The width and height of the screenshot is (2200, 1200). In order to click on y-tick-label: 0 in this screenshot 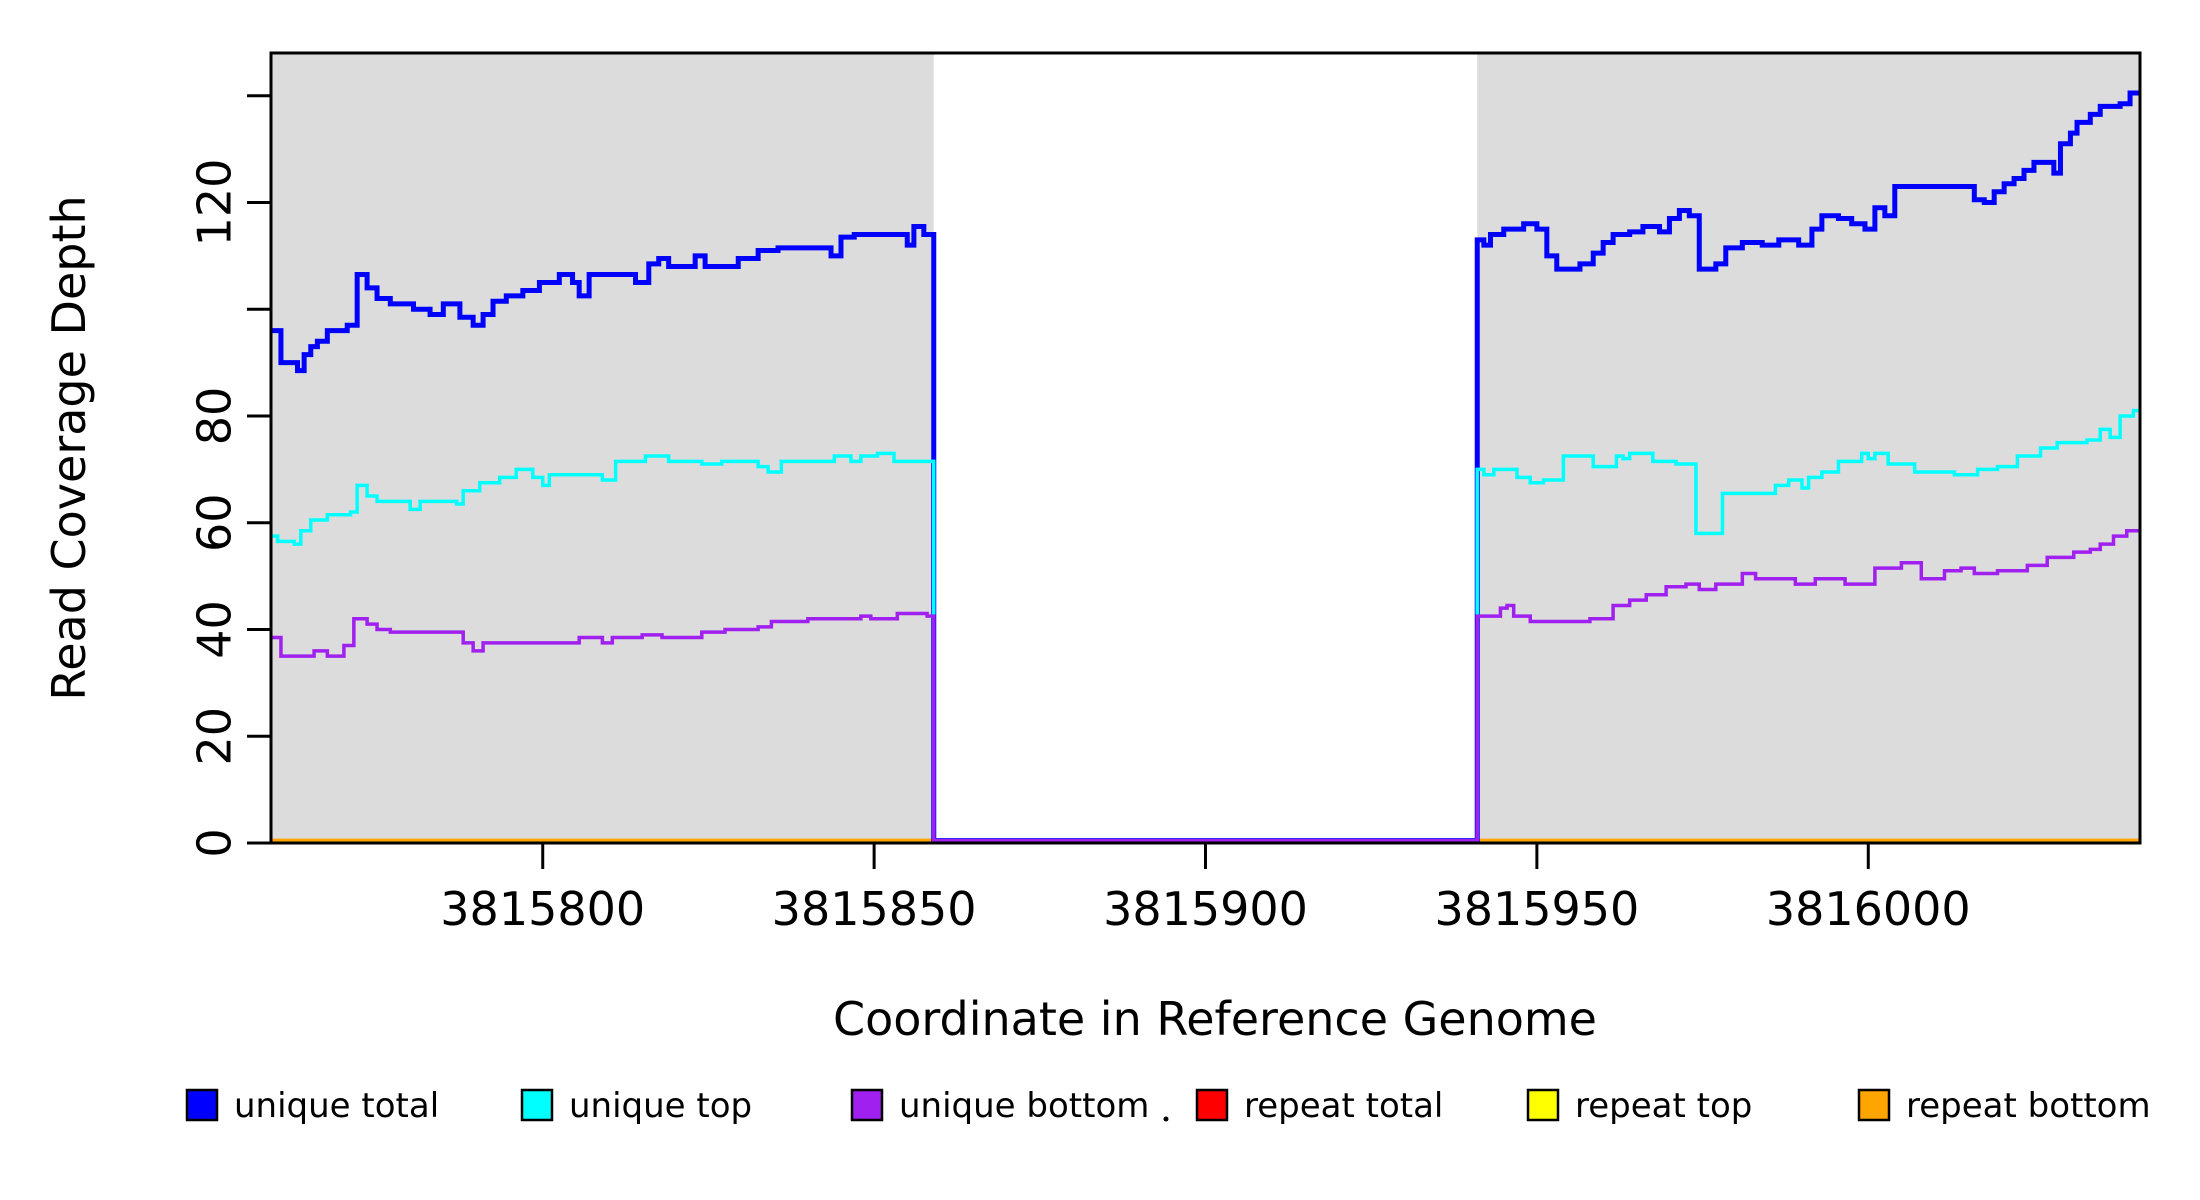, I will do `click(215, 842)`.